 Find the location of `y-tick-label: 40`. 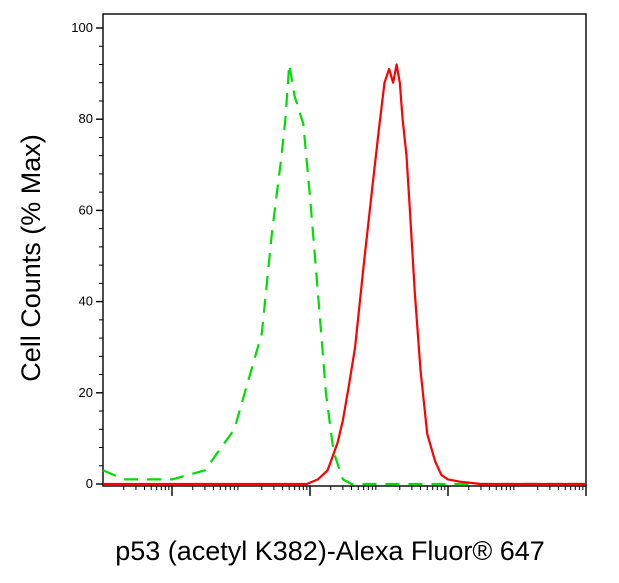

y-tick-label: 40 is located at coordinates (86, 301).